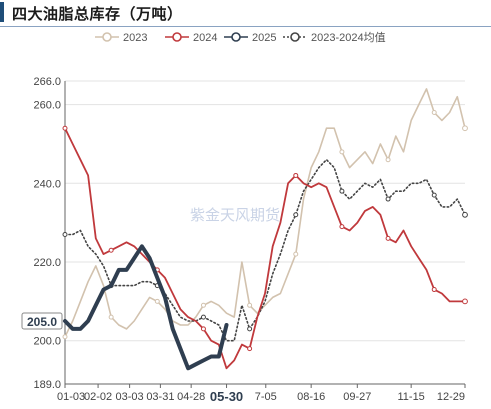  What do you see at coordinates (357, 397) in the screenshot?
I see `x-tick-label: 09-27` at bounding box center [357, 397].